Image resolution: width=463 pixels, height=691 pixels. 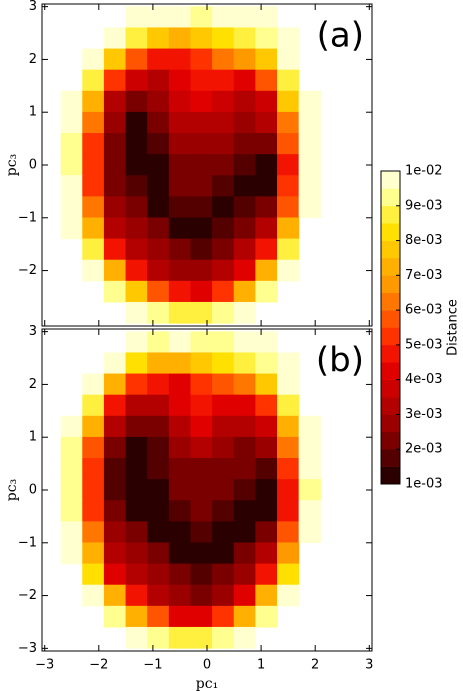 I want to click on panel-label: (a), so click(x=340, y=36).